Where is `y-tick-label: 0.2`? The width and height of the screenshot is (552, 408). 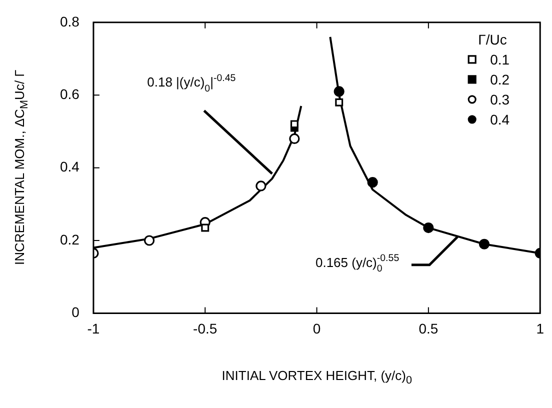
y-tick-label: 0.2 is located at coordinates (70, 239).